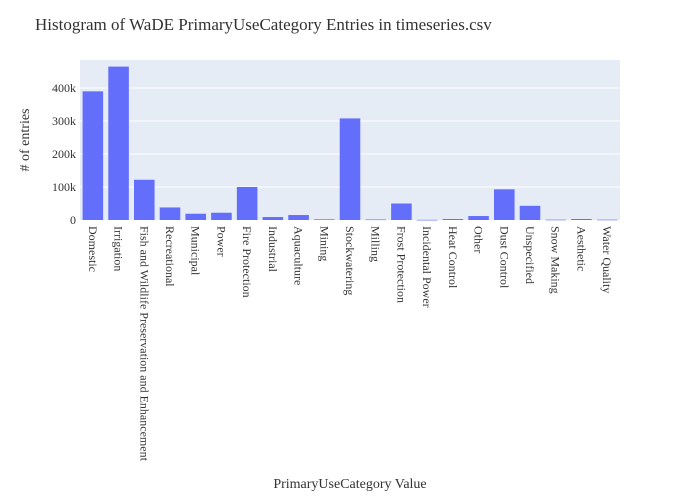 The height and width of the screenshot is (500, 700). I want to click on x-tick-label: Domestic, so click(93, 249).